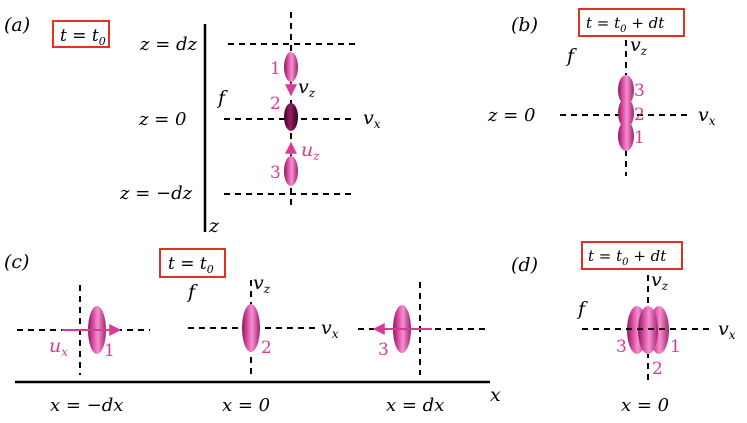 The image size is (747, 423). I want to click on panel-b-label-1: 1, so click(639, 138).